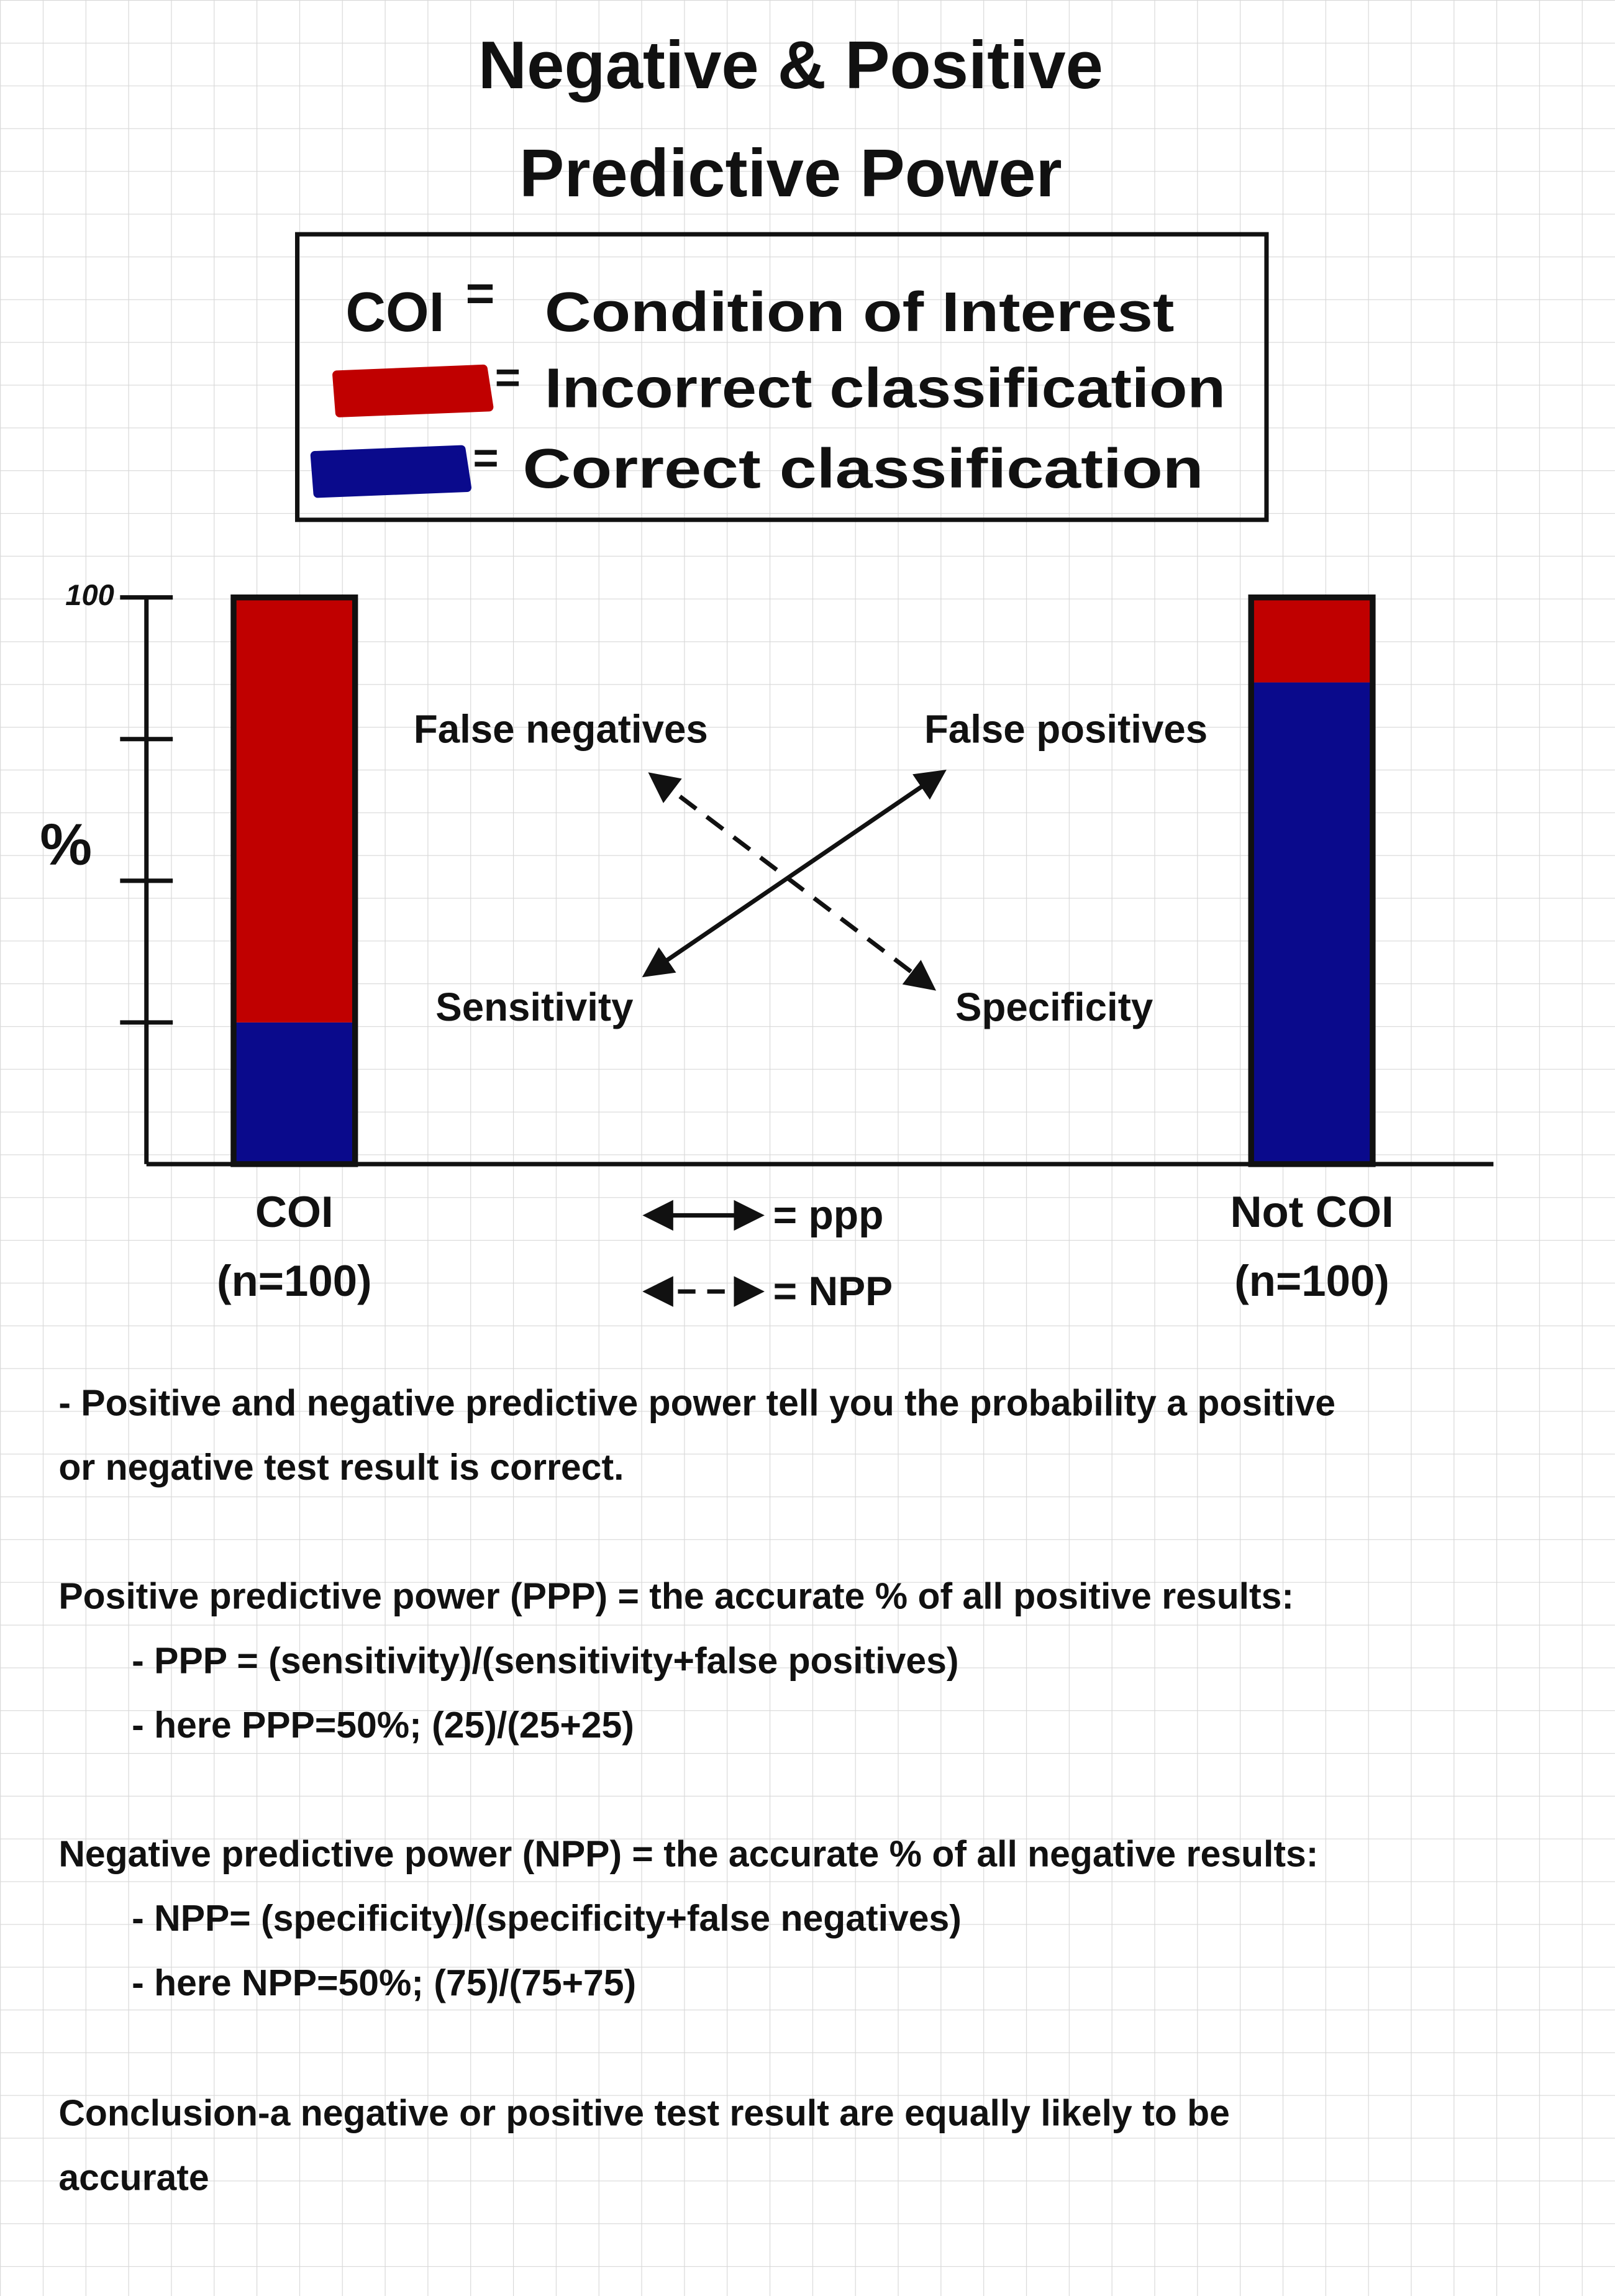 This screenshot has height=2296, width=1615. What do you see at coordinates (885, 388) in the screenshot?
I see `legend-label: Incorrect classification` at bounding box center [885, 388].